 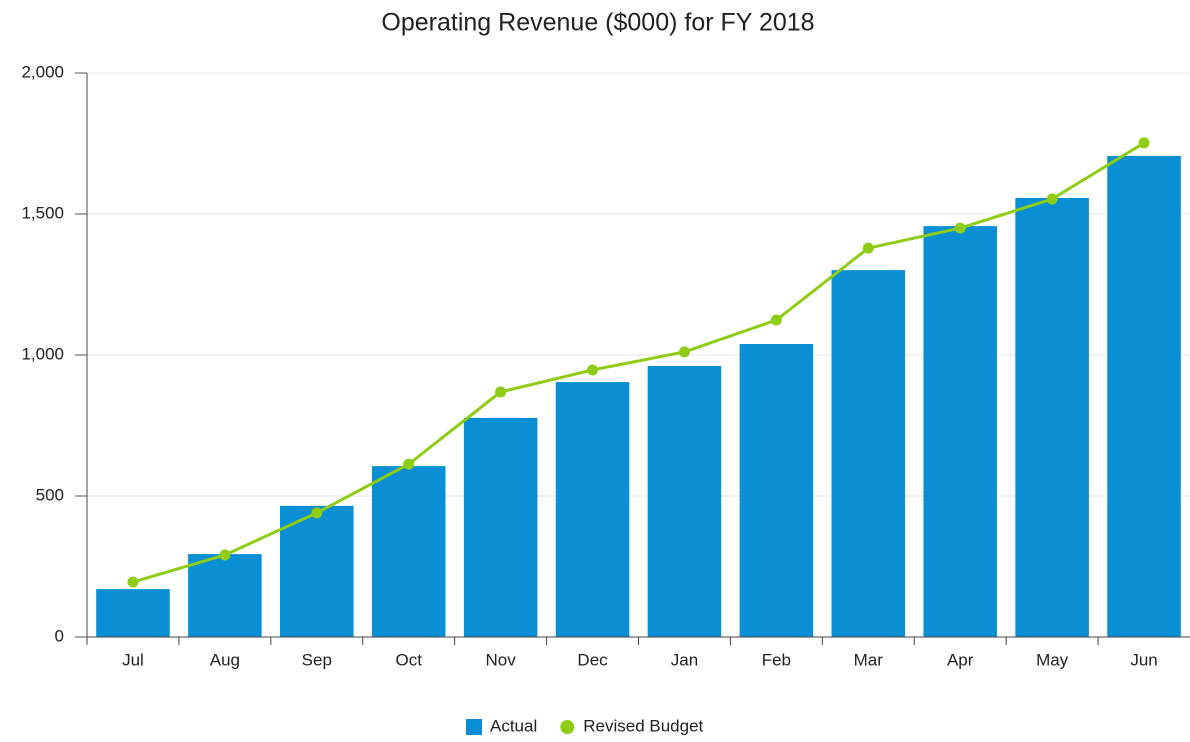 I want to click on y-tick-label: 2,000, so click(x=42, y=71).